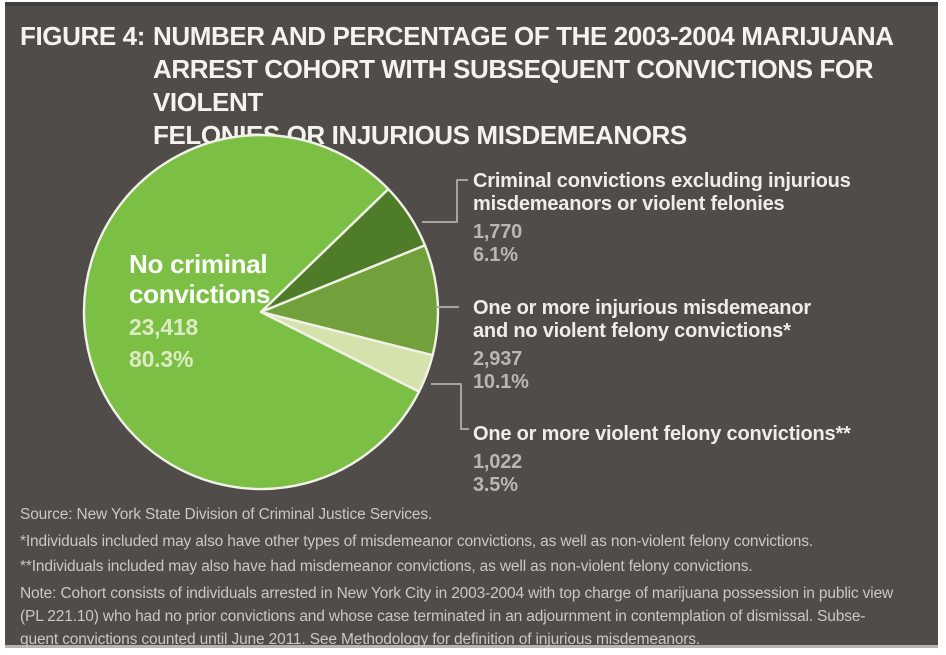  What do you see at coordinates (662, 181) in the screenshot?
I see `callout-text-line: Criminal convictions excluding injurious` at bounding box center [662, 181].